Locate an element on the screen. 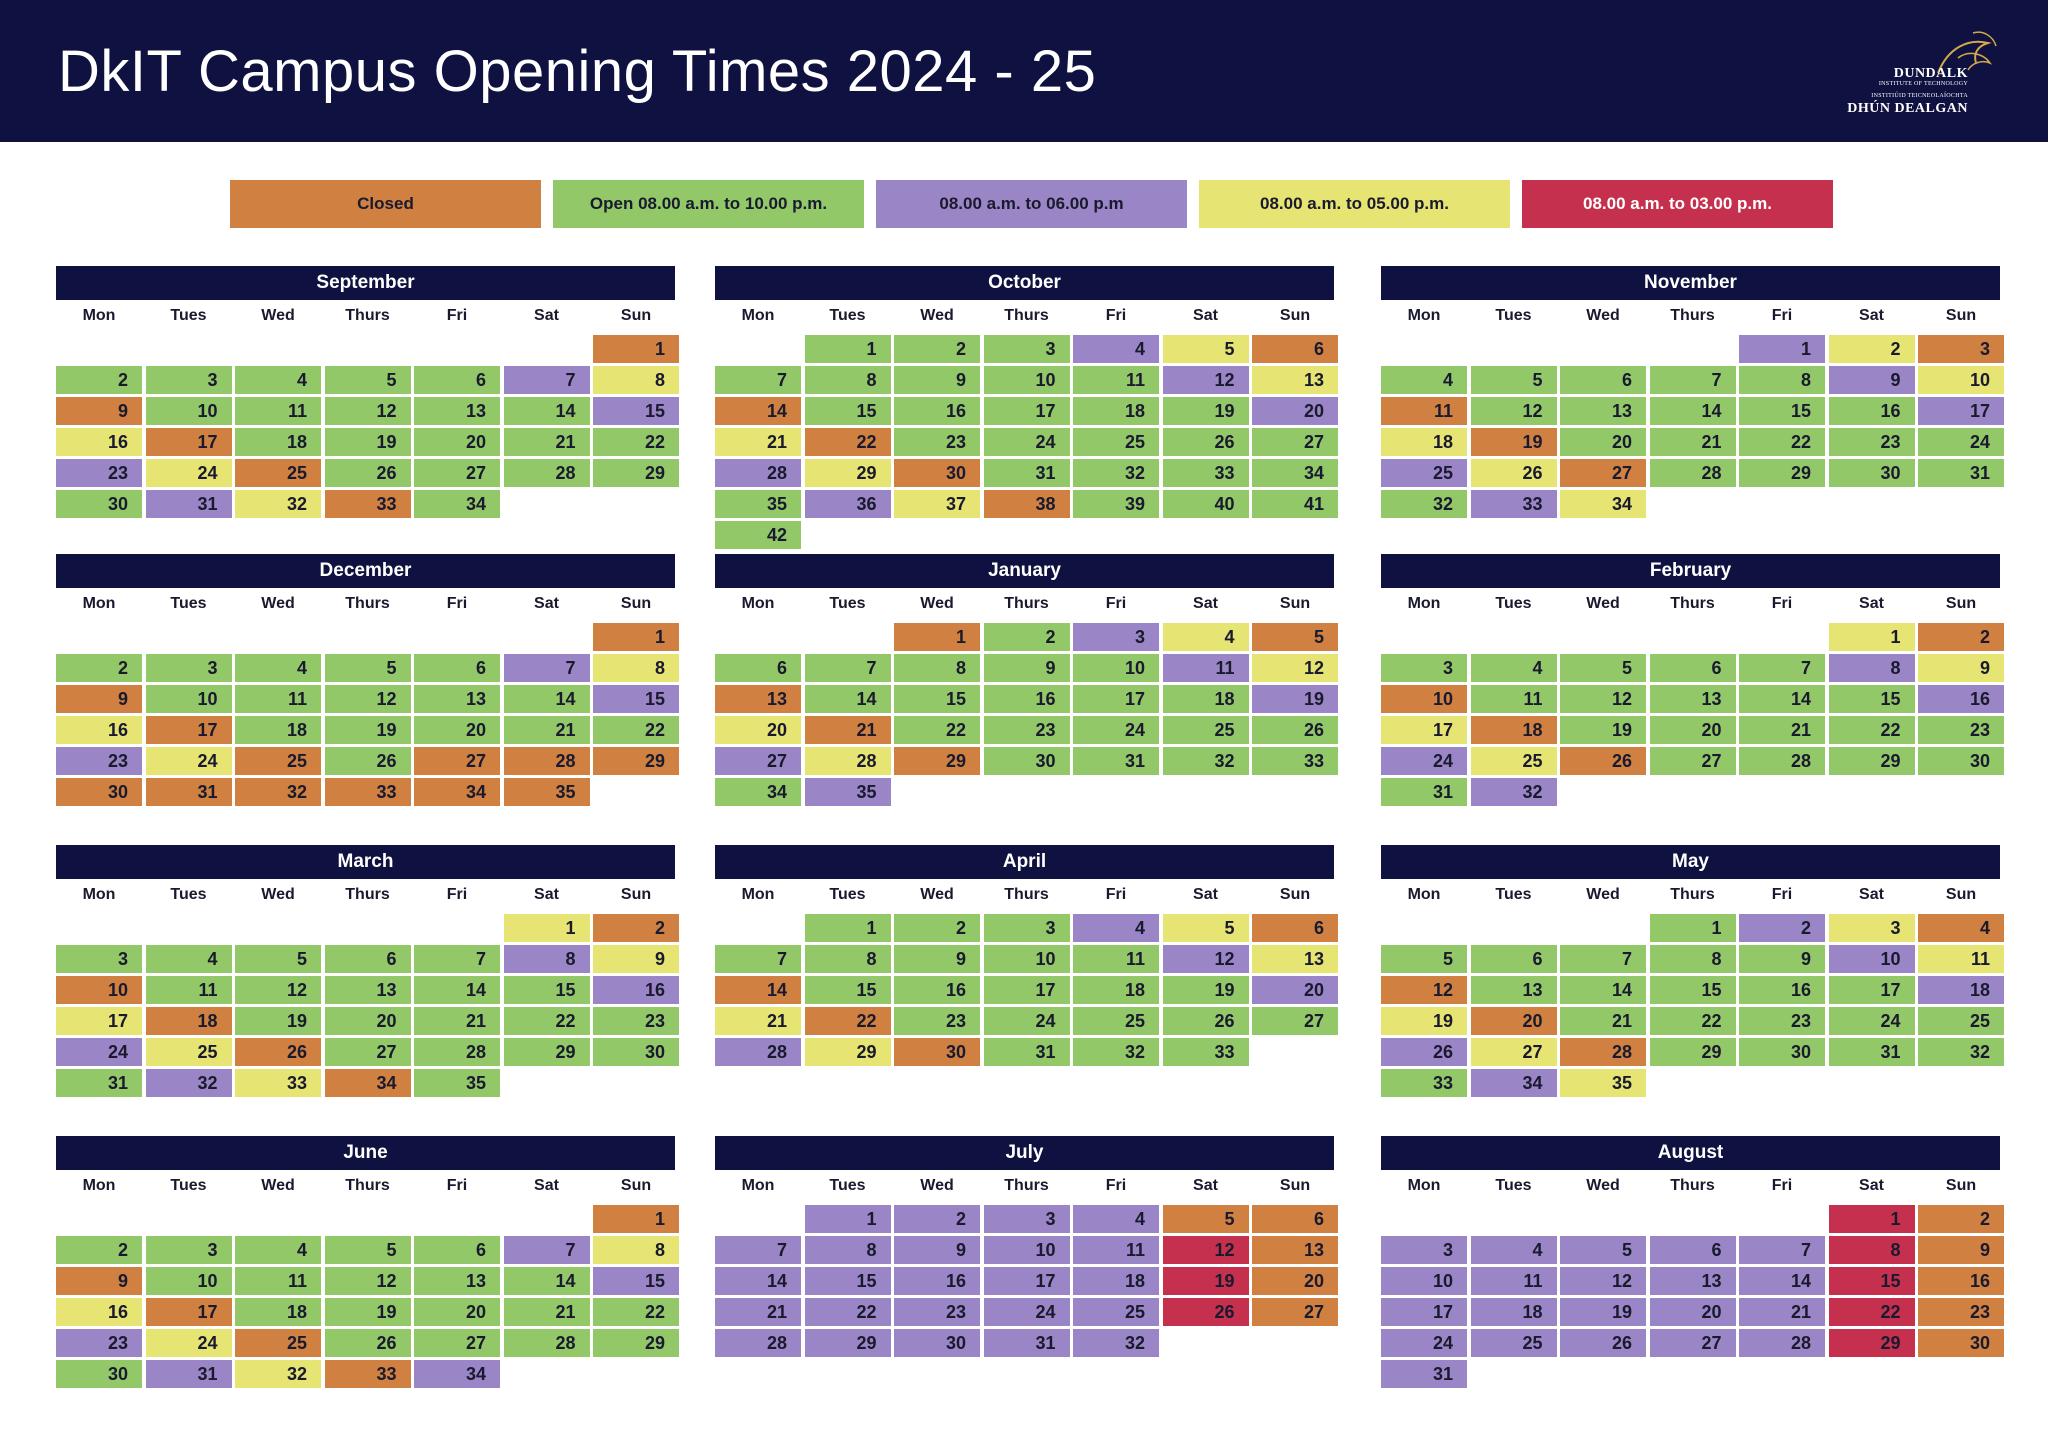  day-cell-closed: 6 is located at coordinates (1295, 928).